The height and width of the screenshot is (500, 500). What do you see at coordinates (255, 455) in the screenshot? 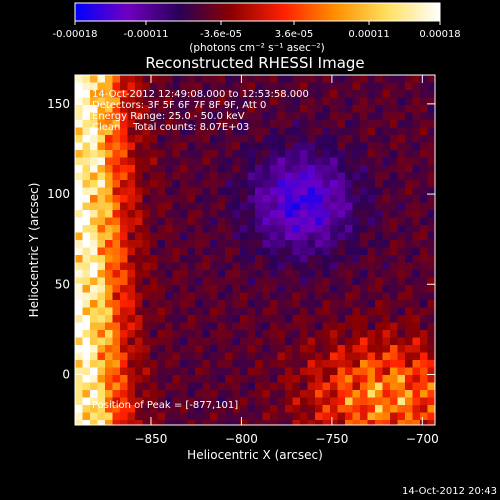
I see `x-axis-label: Heliocentric X (arcsec)` at bounding box center [255, 455].